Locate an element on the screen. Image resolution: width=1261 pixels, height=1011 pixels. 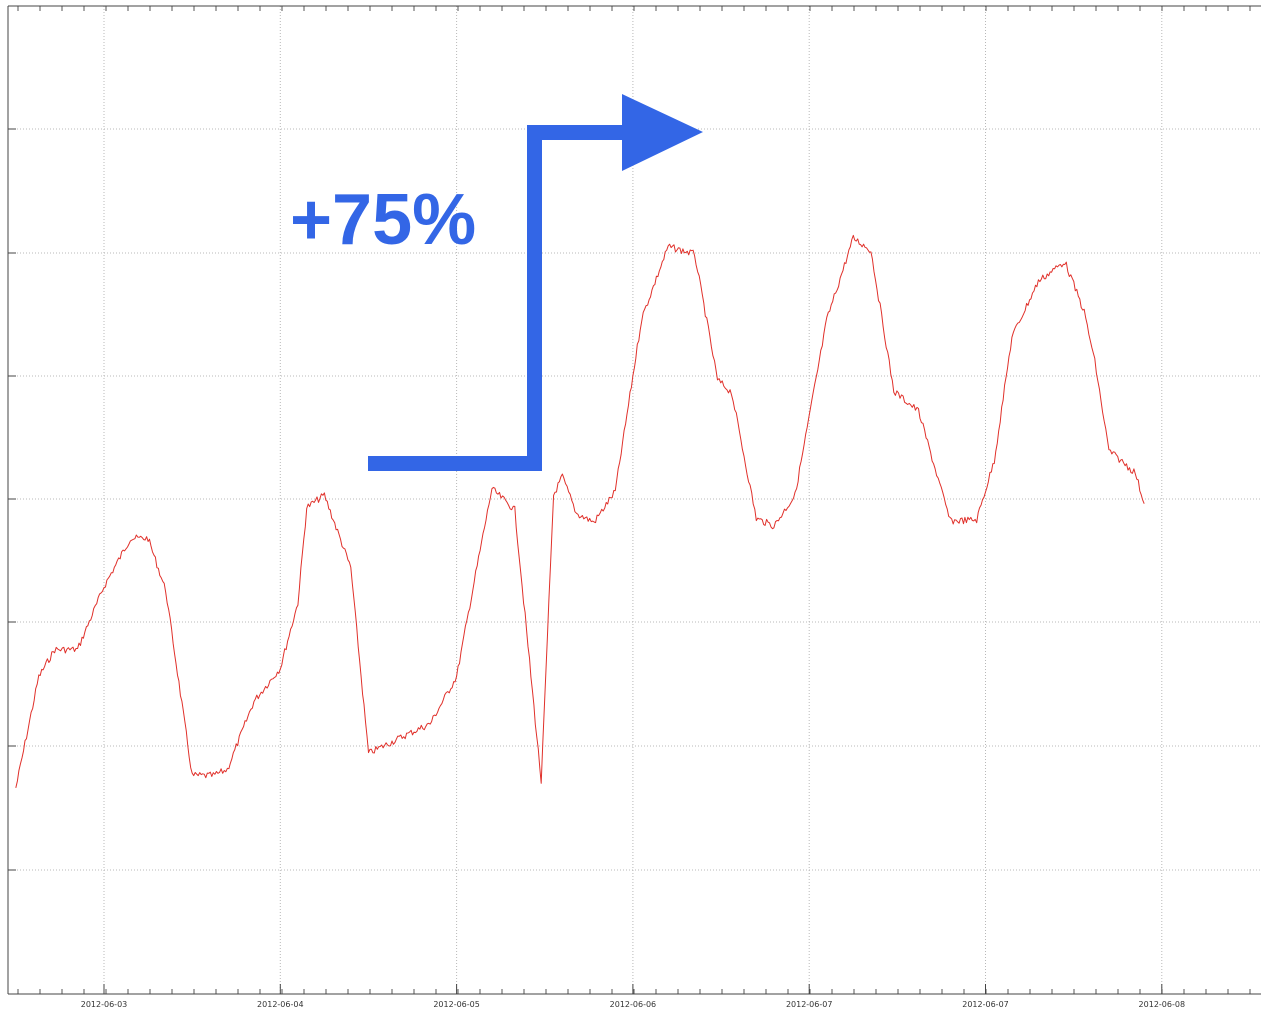
x-tick-label: 2012-06-06 is located at coordinates (633, 1004).